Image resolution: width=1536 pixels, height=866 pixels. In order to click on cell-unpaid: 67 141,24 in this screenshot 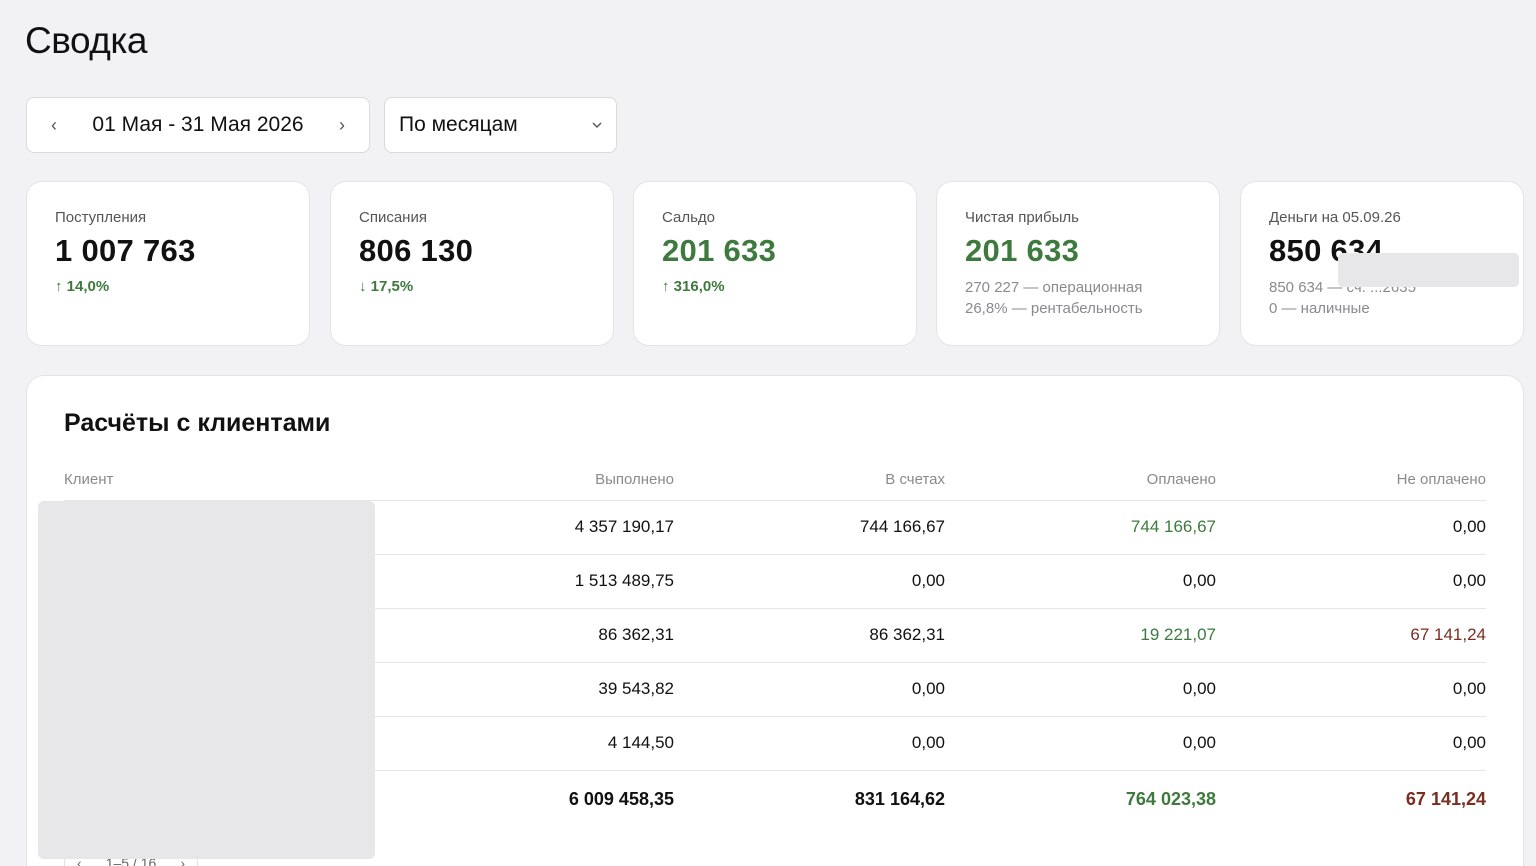, I will do `click(1351, 635)`.